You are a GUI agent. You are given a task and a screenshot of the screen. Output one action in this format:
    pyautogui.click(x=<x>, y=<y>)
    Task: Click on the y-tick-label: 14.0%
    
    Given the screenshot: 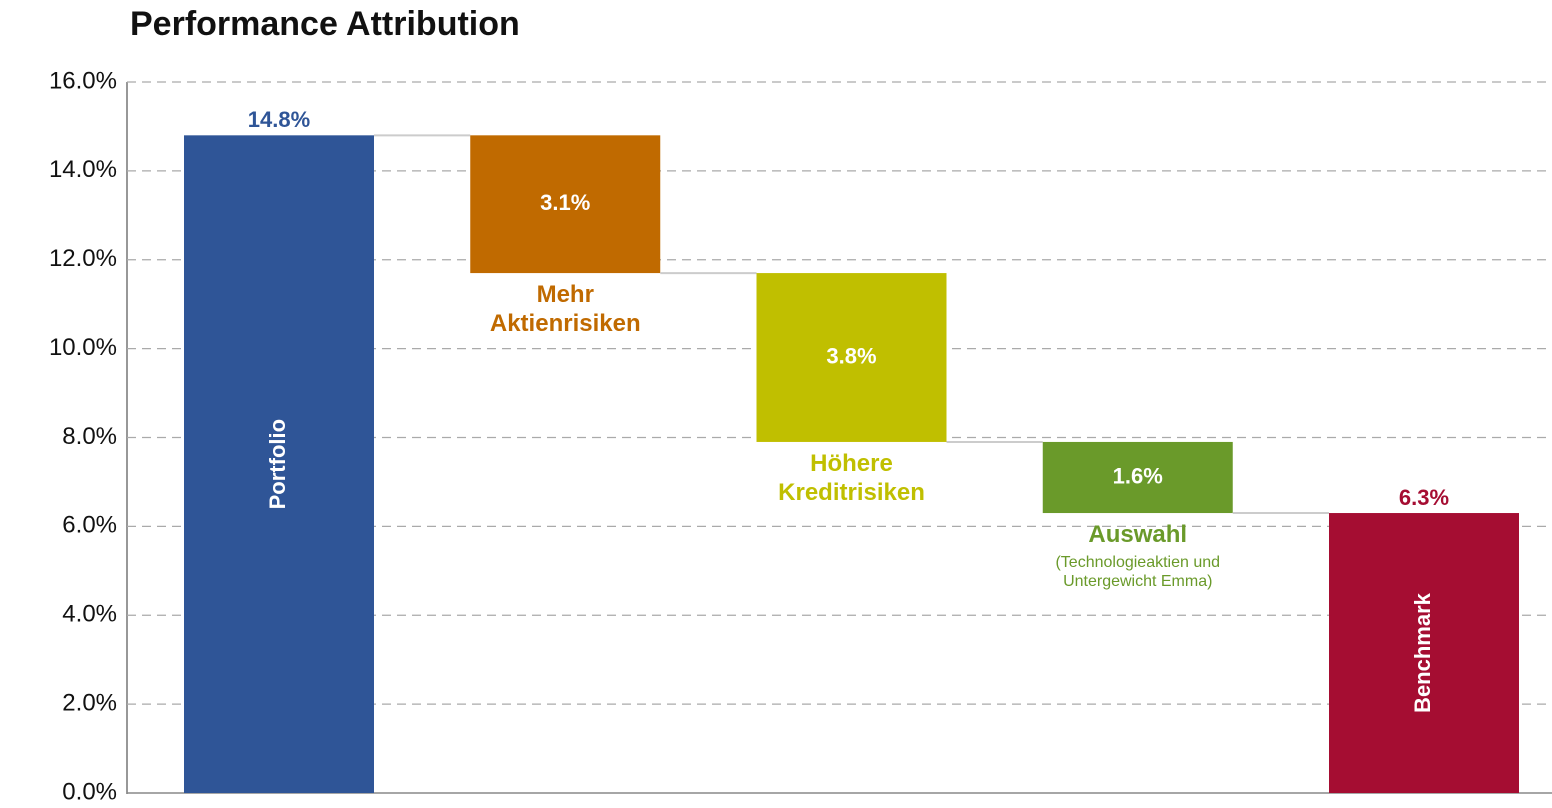 What is the action you would take?
    pyautogui.click(x=83, y=169)
    